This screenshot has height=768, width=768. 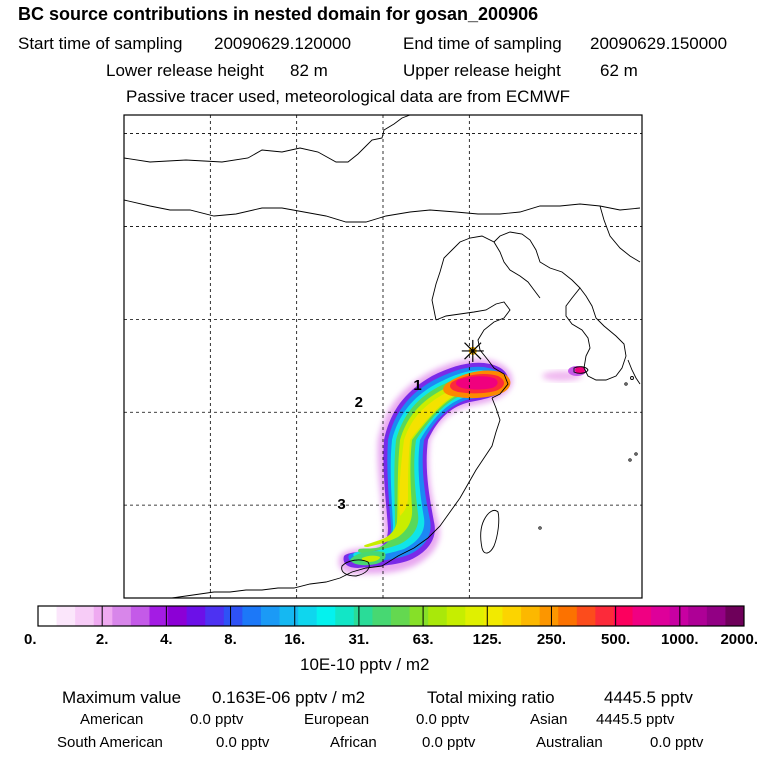 I want to click on east-china-coast, so click(x=336, y=497).